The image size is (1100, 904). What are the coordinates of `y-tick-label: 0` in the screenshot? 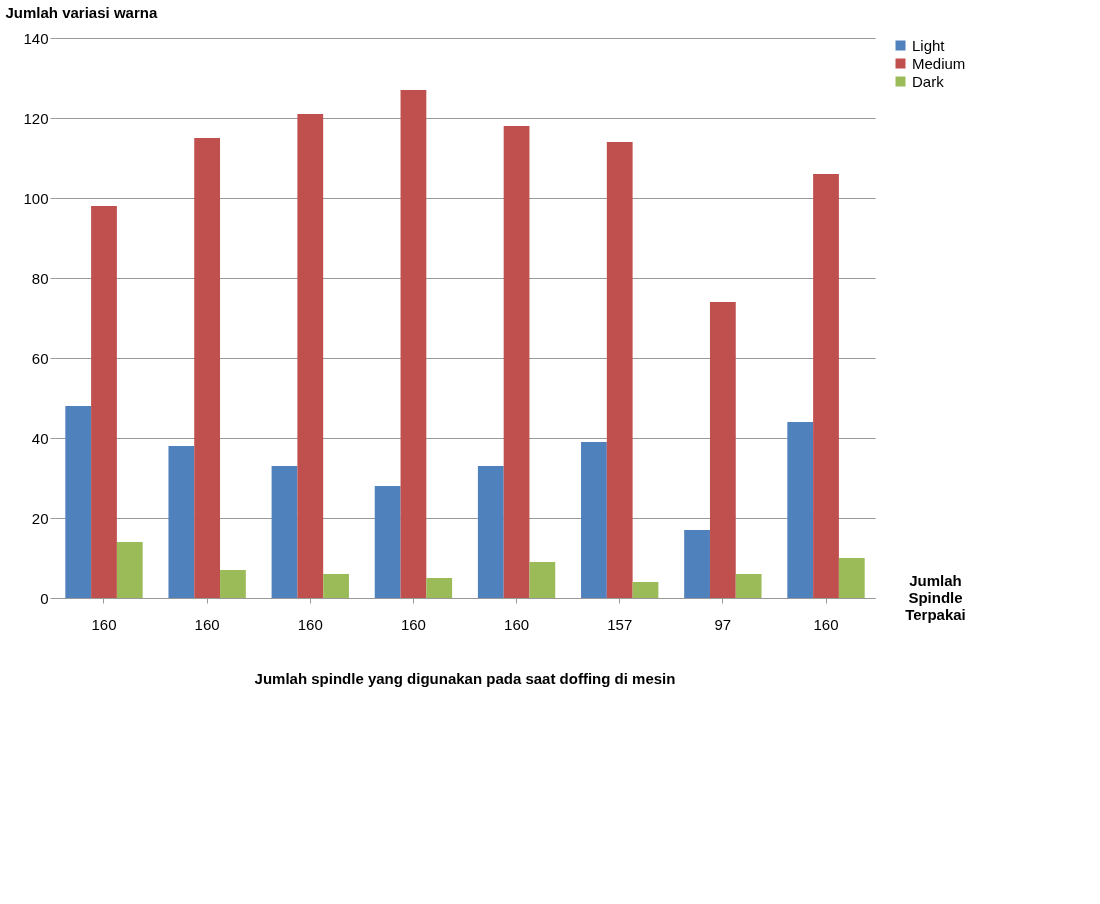 It's located at (44, 598).